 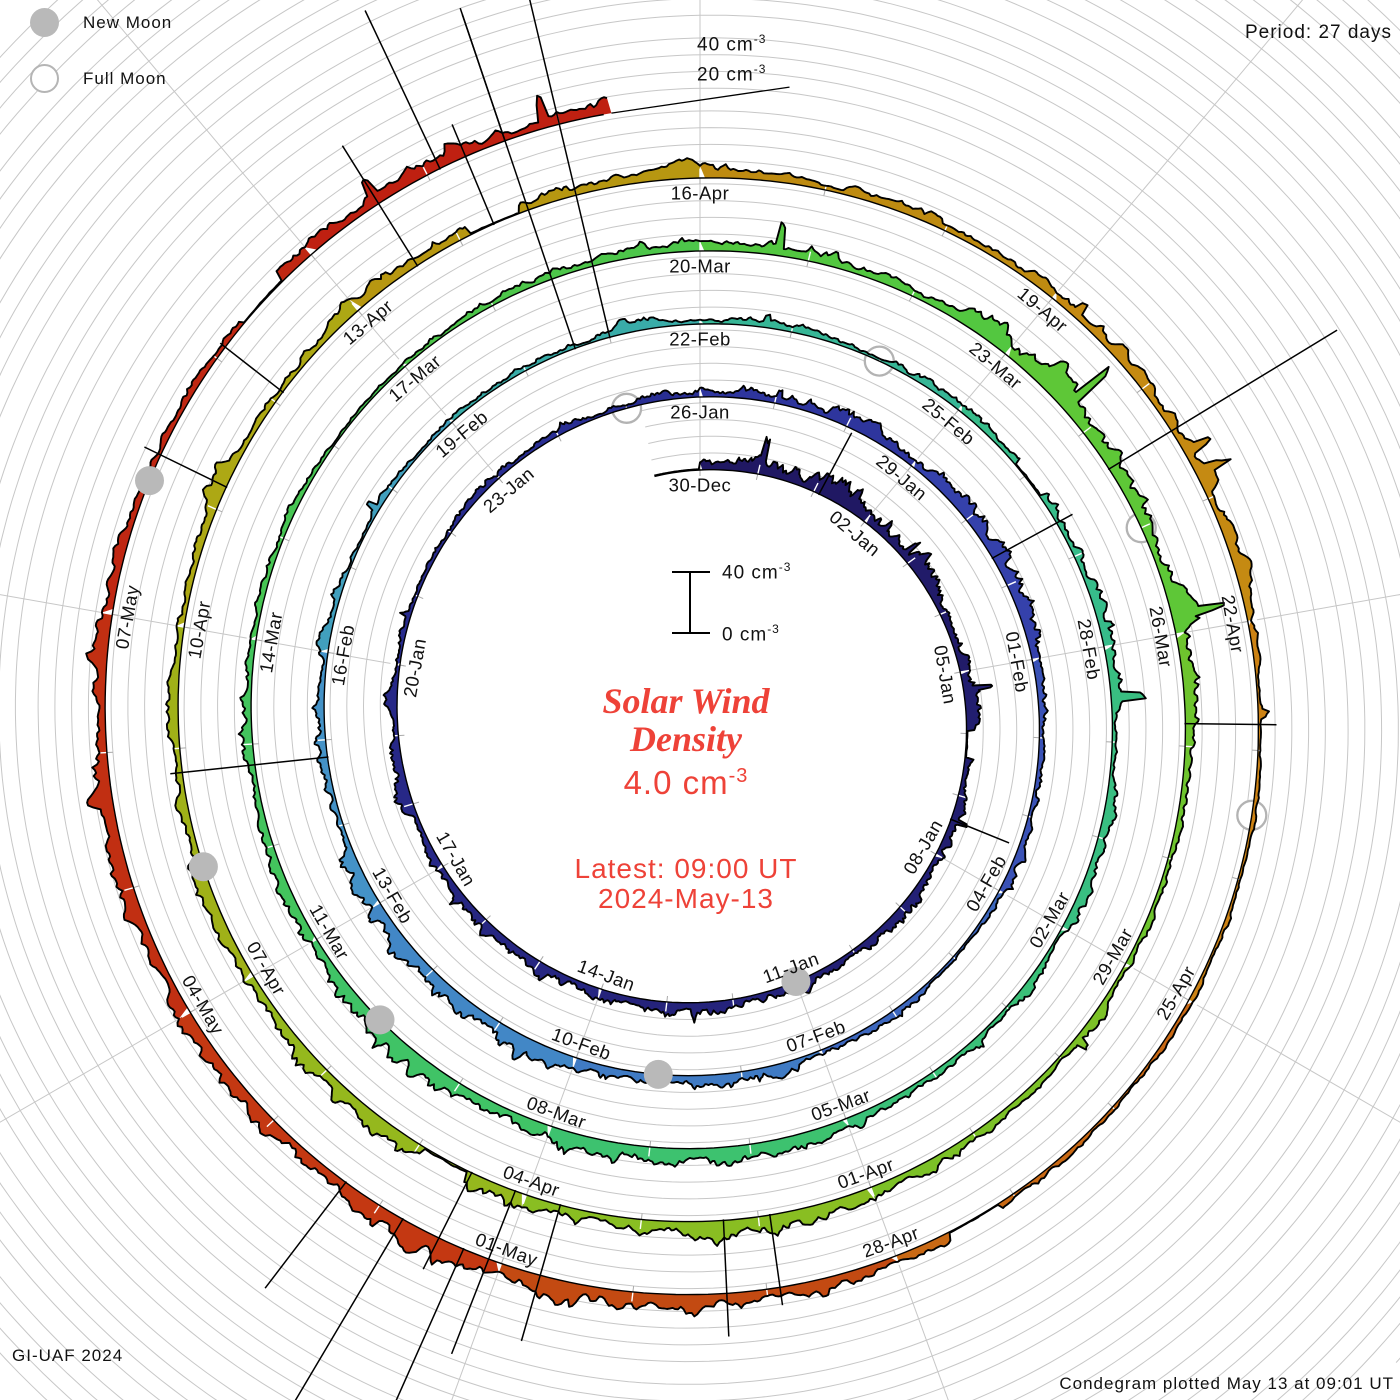 I want to click on plotted-timestamp: Condegram plotted May 13 at 09:01 UT, so click(x=1226, y=1383).